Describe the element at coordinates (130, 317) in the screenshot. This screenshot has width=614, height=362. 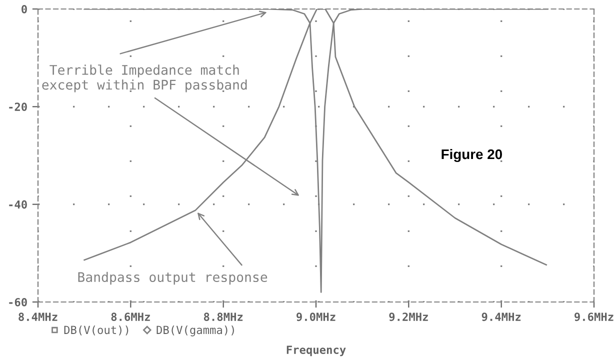
I see `x-tick-label: 8.6MHz` at that location.